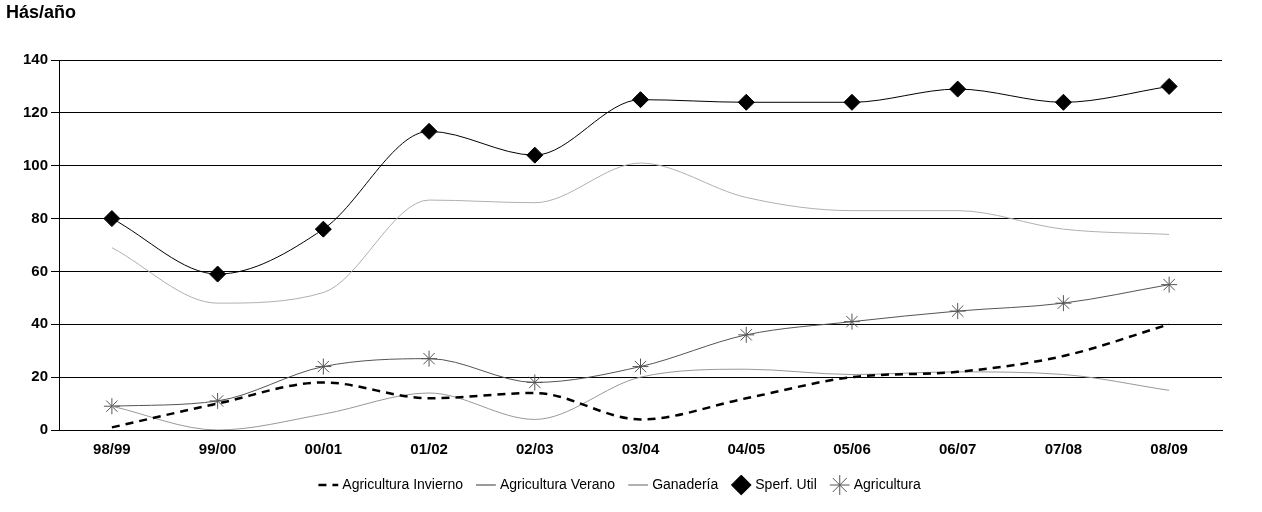  Describe the element at coordinates (40, 270) in the screenshot. I see `y-tick-label: 60` at that location.